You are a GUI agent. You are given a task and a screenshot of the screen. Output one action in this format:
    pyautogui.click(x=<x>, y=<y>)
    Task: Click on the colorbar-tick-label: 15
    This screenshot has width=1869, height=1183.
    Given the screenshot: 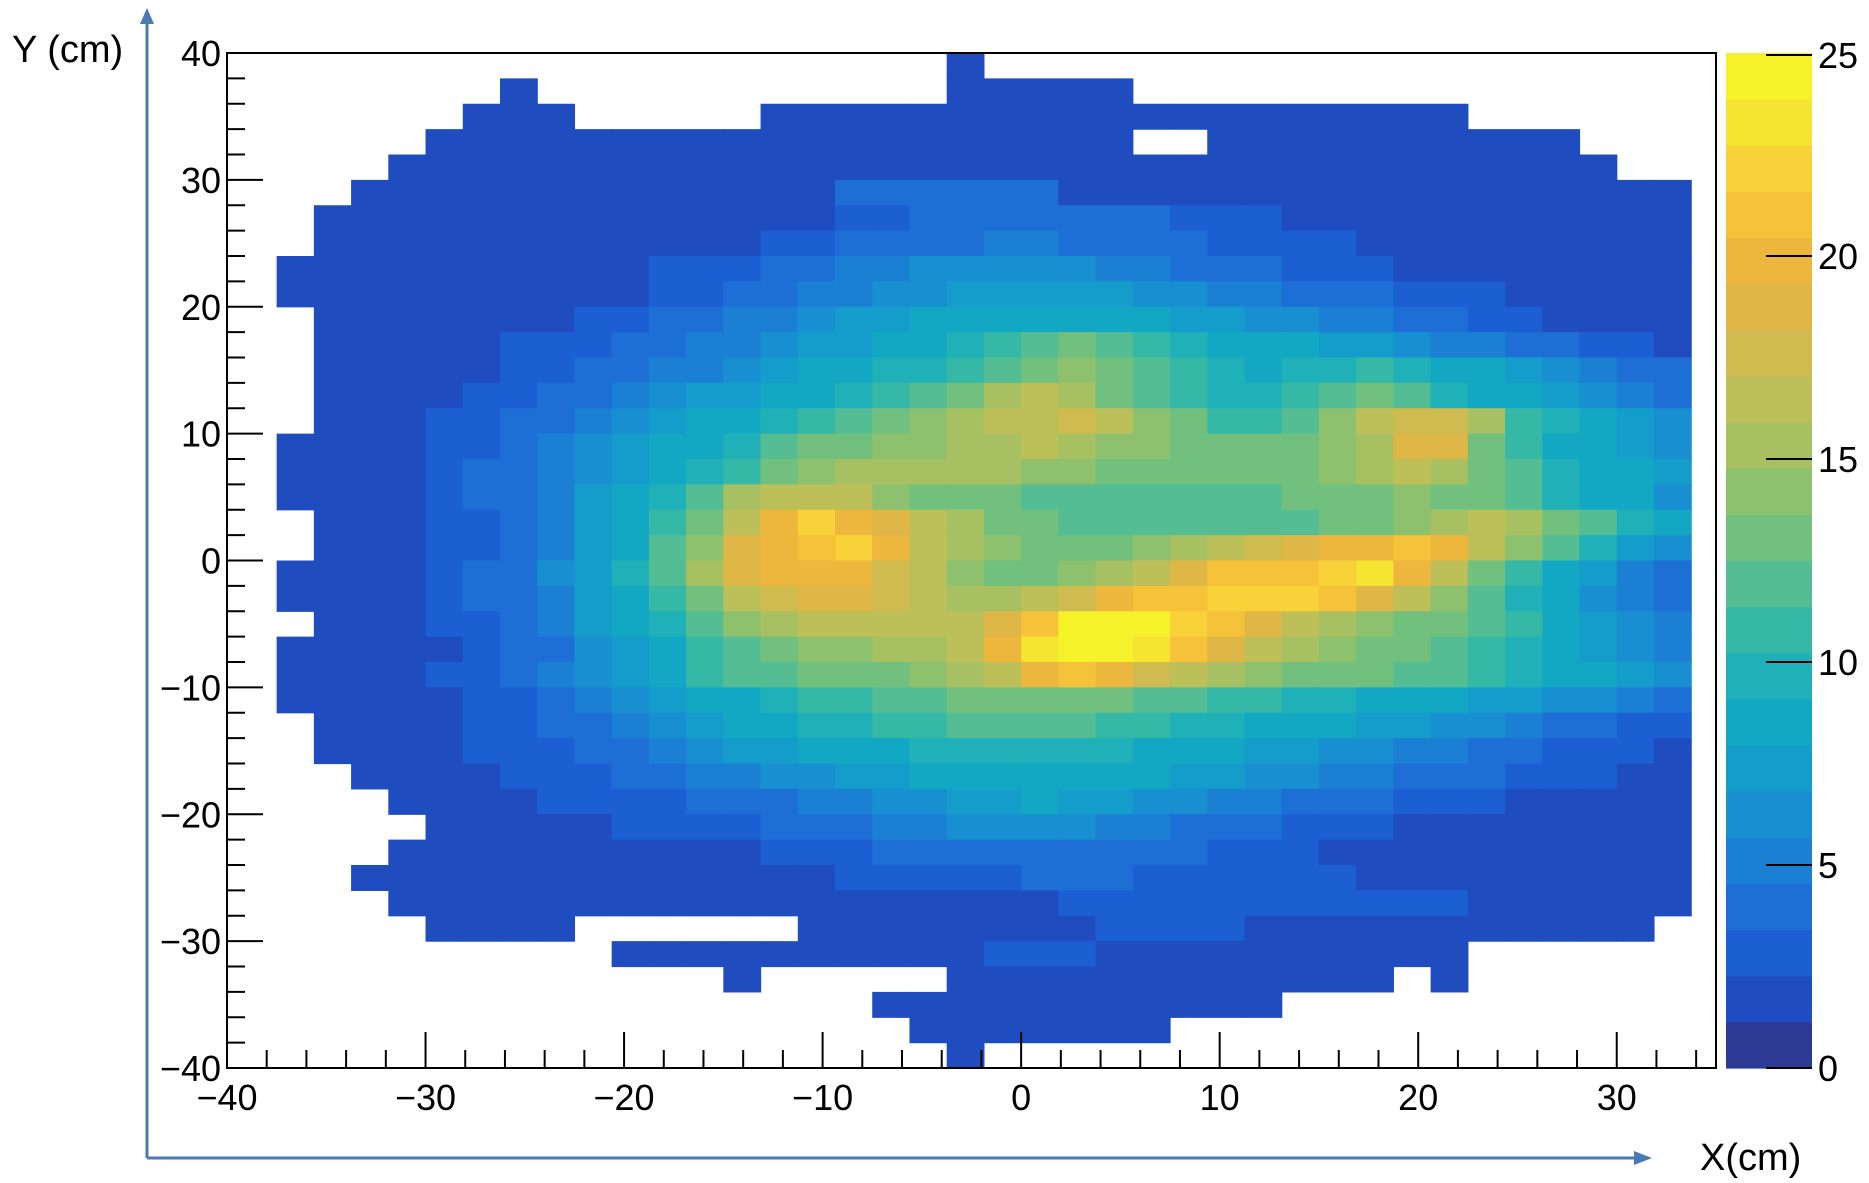 What is the action you would take?
    pyautogui.click(x=1838, y=459)
    